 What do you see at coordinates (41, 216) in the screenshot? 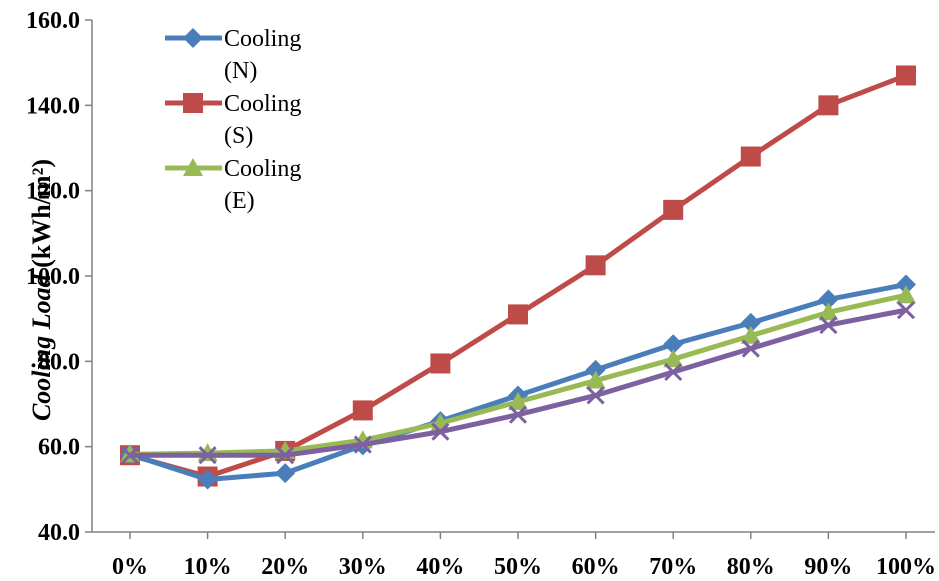
I see `y-axis-label-units: (kWh/m²)` at bounding box center [41, 216].